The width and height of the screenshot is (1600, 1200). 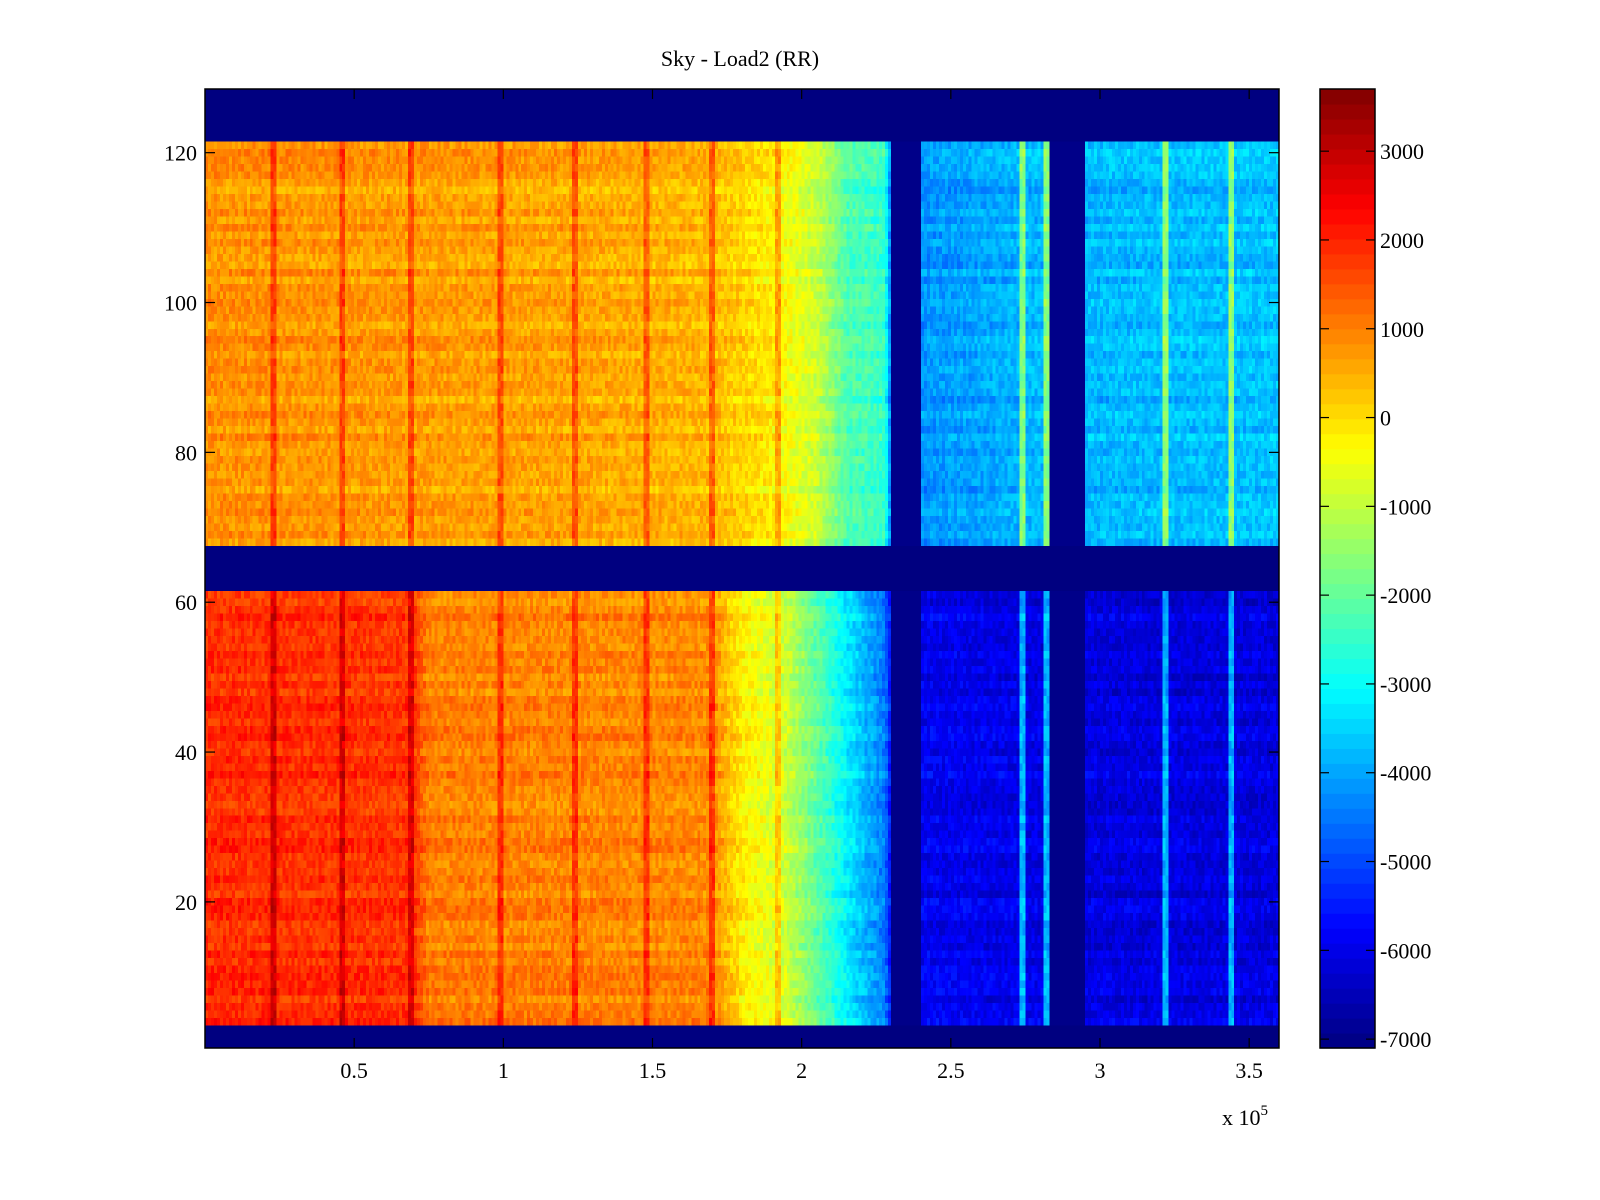 What do you see at coordinates (1405, 862) in the screenshot?
I see `colorbar-tick-label: -5000` at bounding box center [1405, 862].